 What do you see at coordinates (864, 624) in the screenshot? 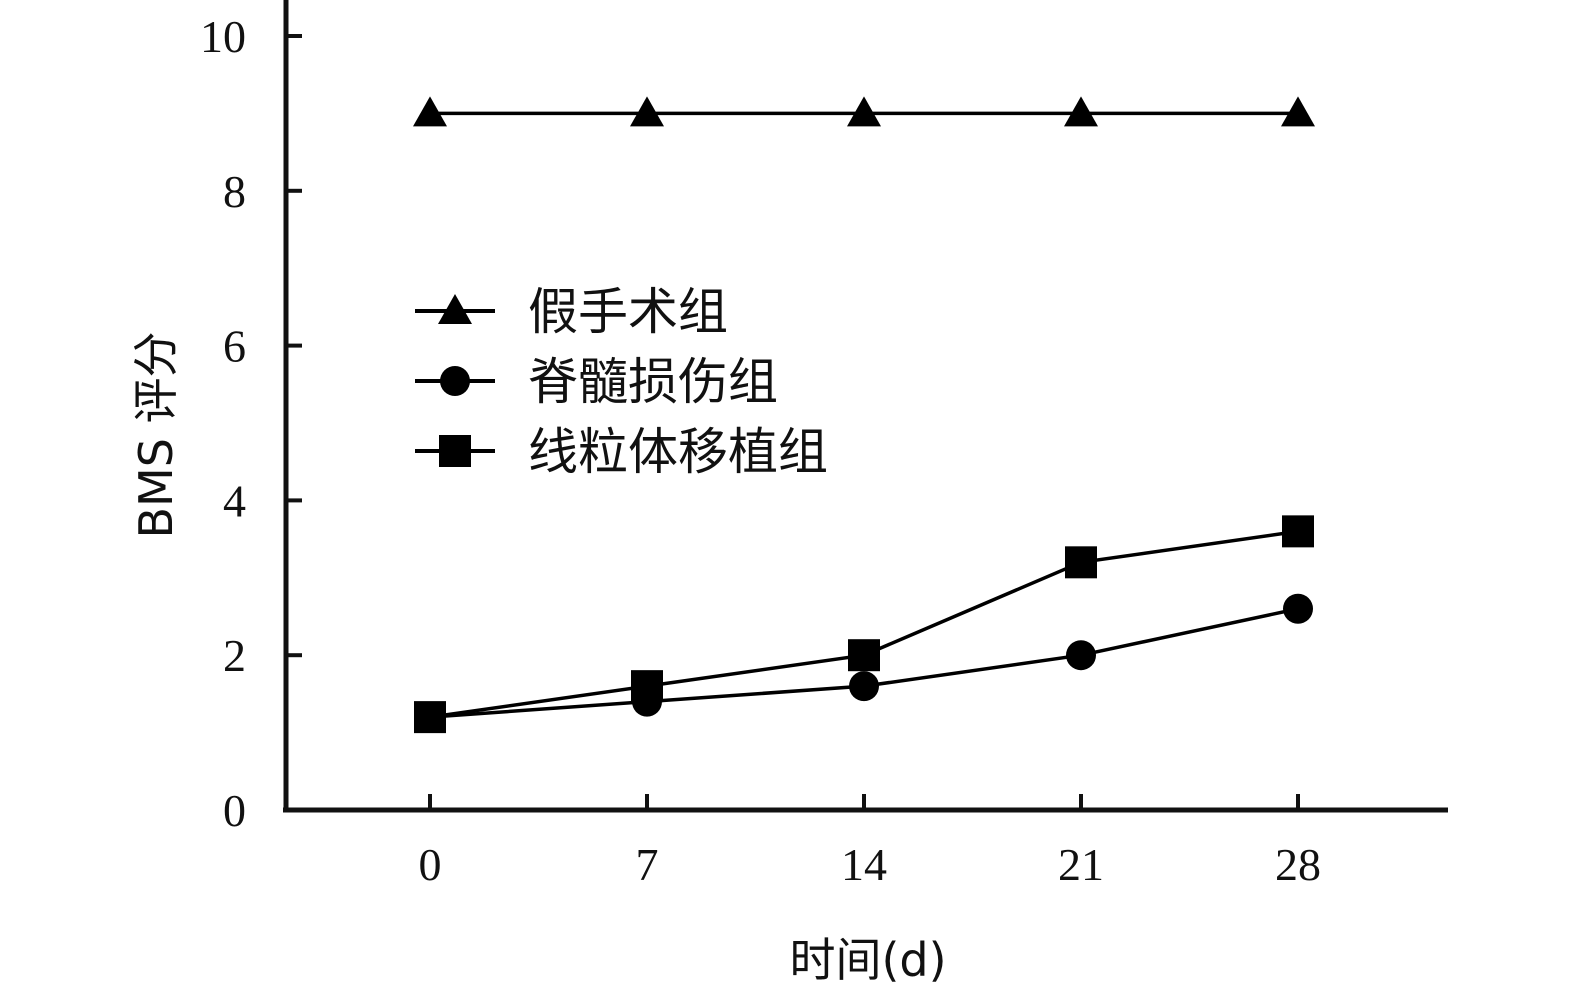
I see `series-square` at bounding box center [864, 624].